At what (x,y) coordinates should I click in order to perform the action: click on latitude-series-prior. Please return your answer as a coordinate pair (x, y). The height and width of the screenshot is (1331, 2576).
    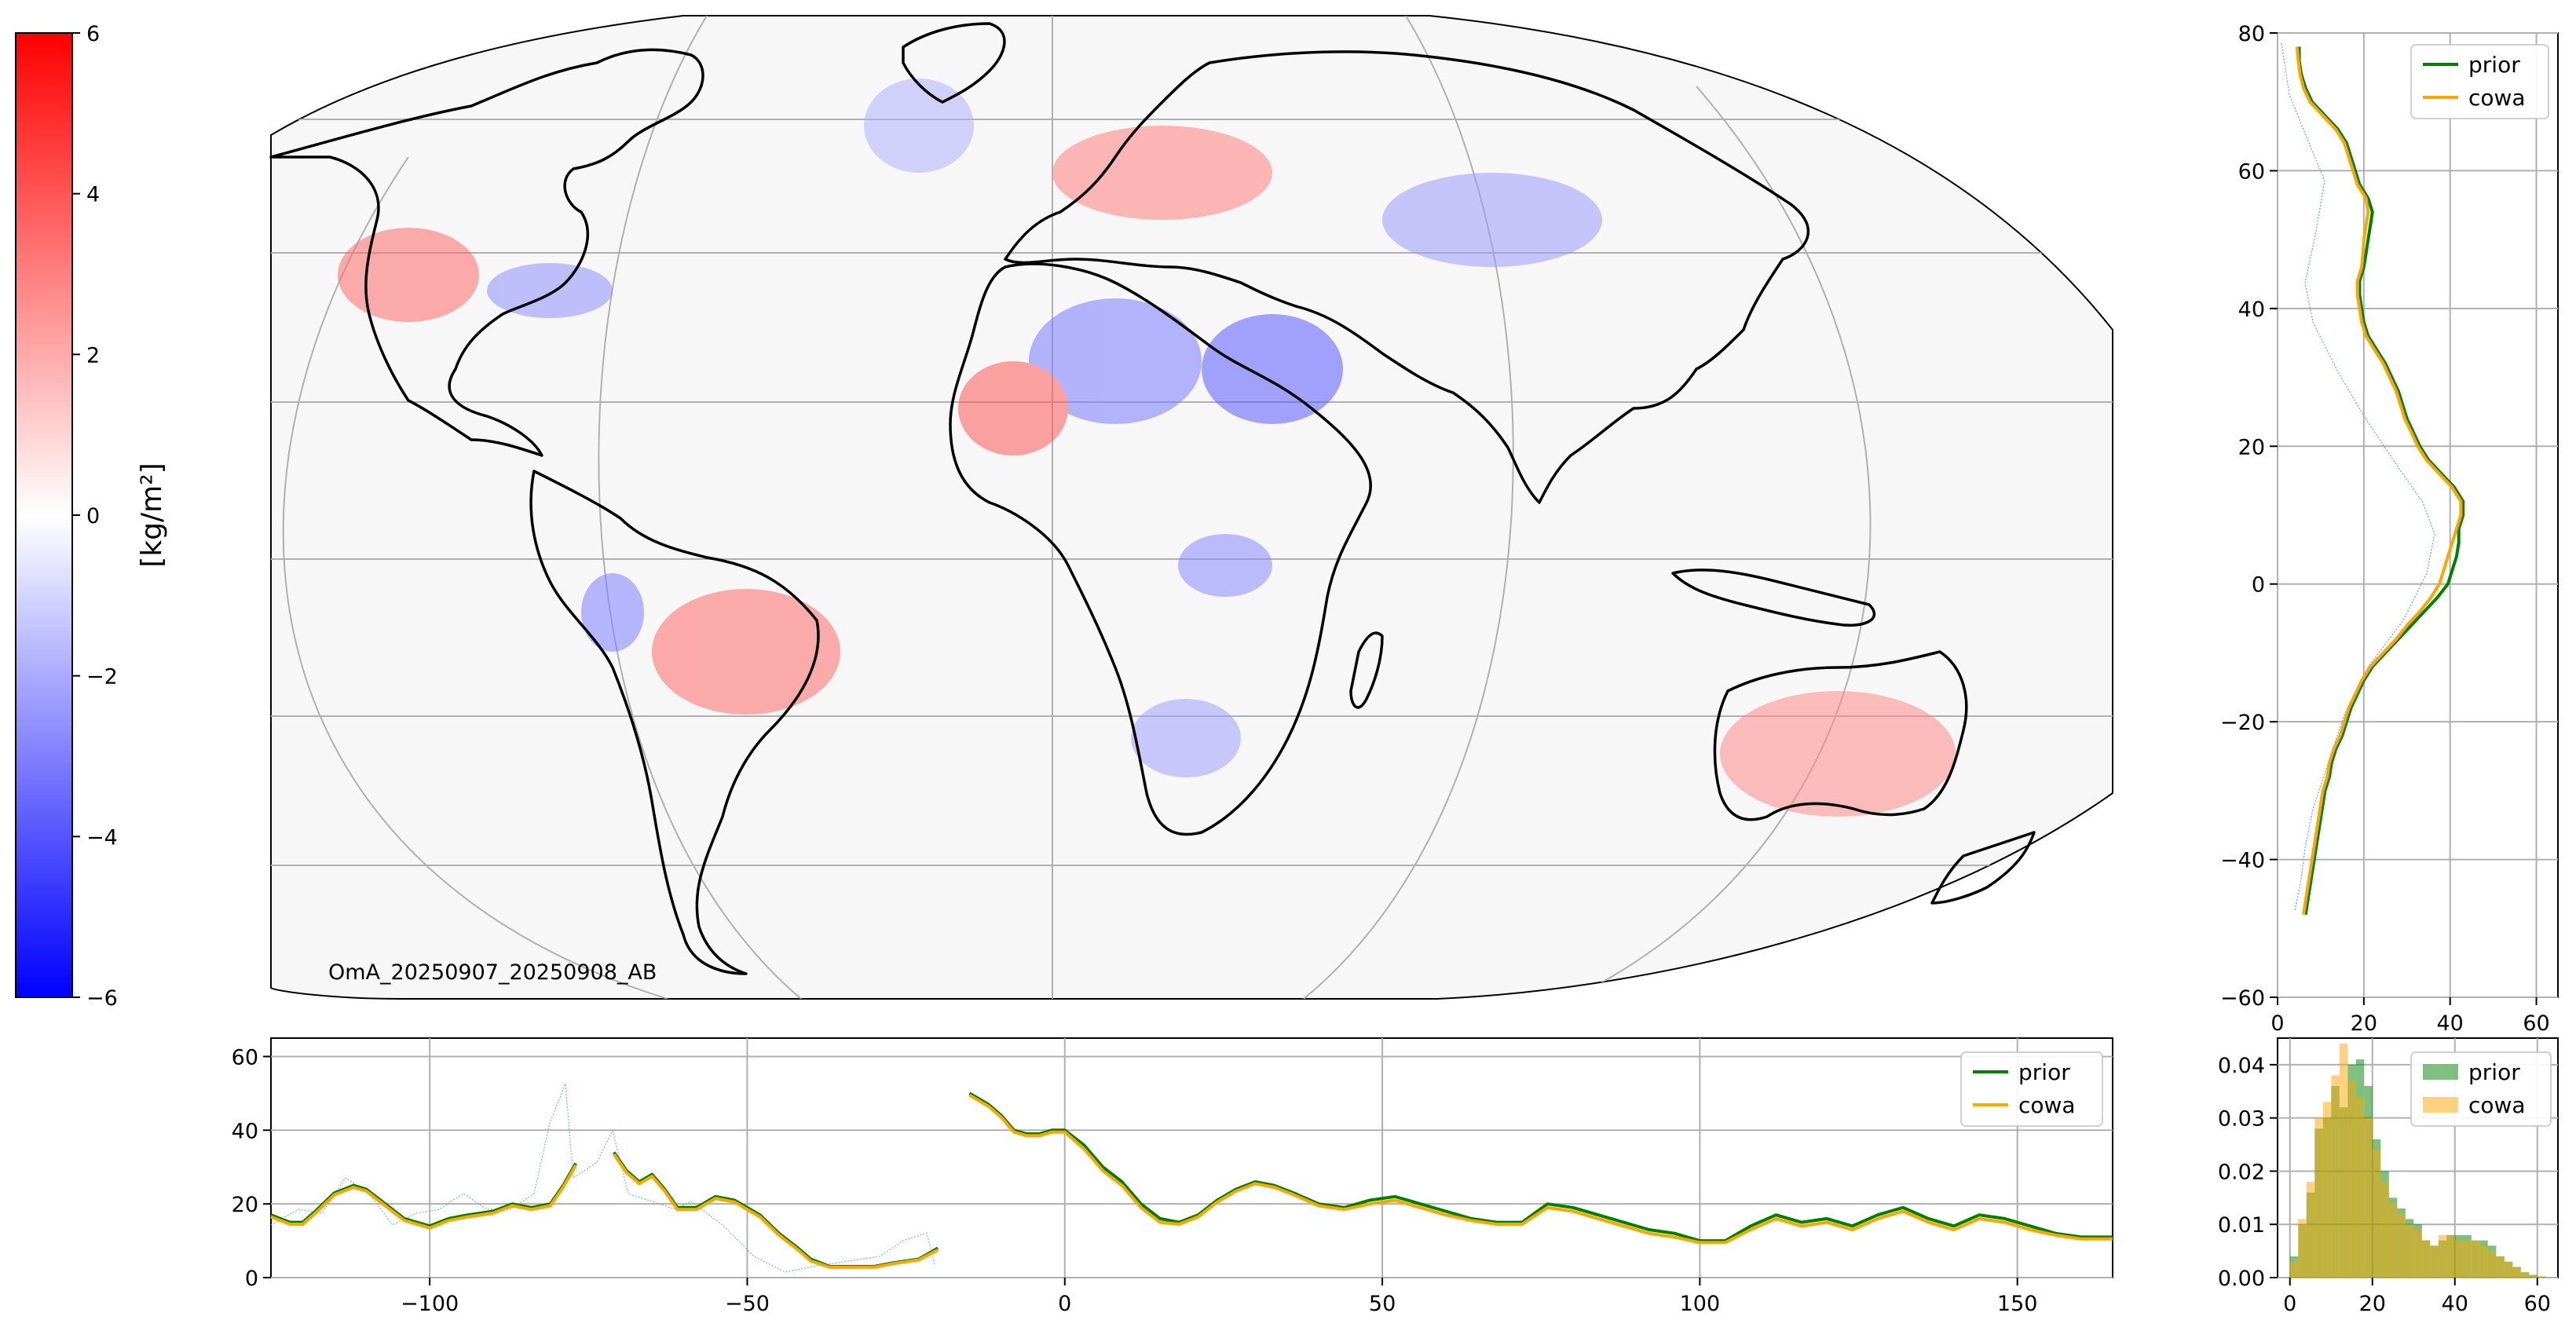
    Looking at the image, I should click on (2381, 481).